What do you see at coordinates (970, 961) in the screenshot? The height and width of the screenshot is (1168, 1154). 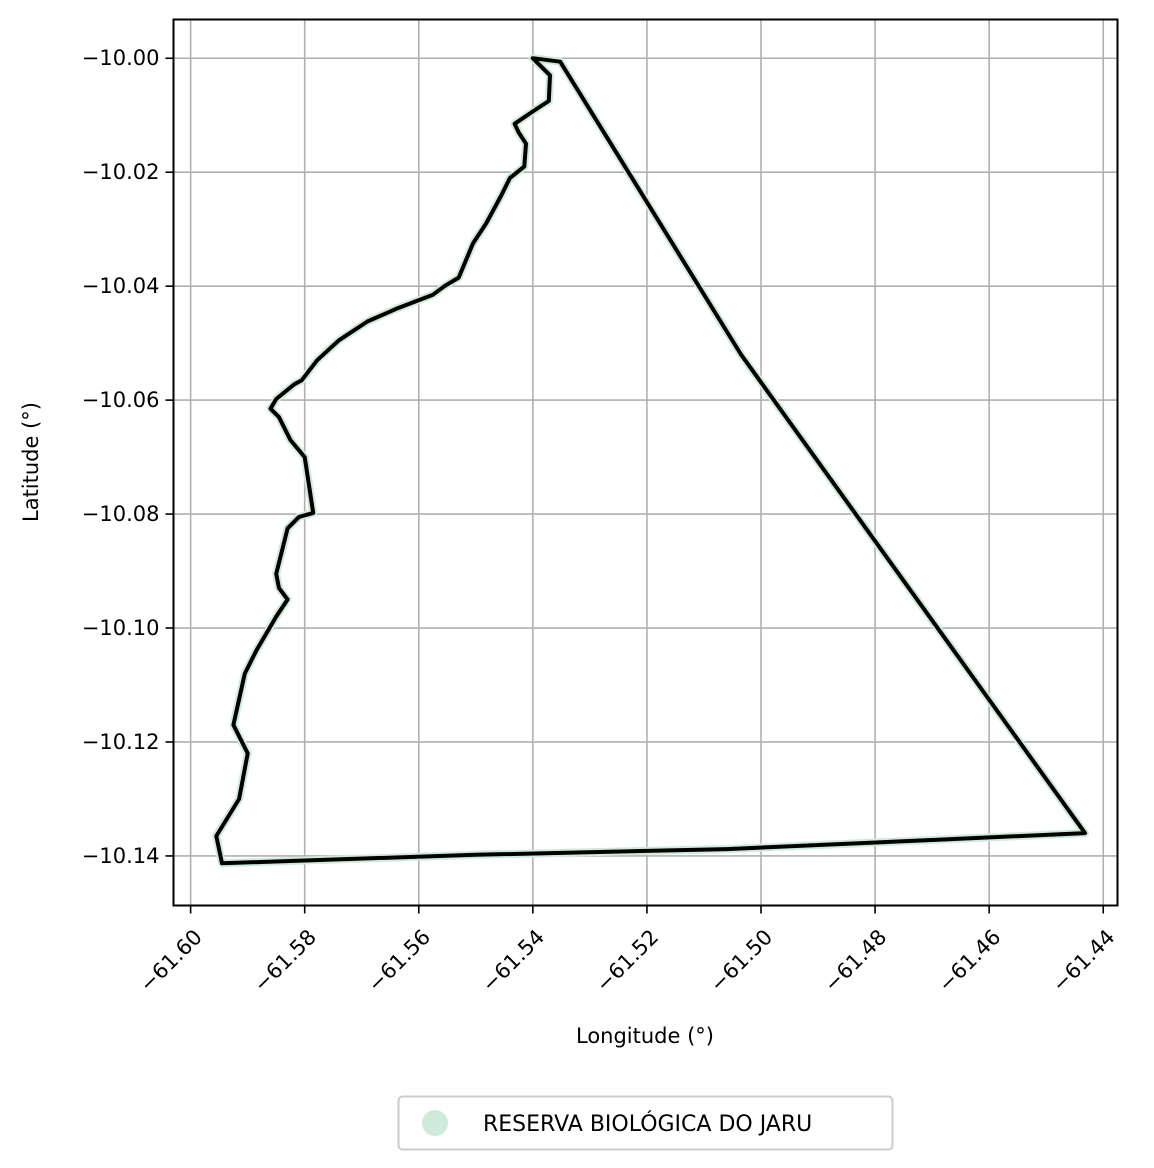 I see `x-tick-label: −61.46` at bounding box center [970, 961].